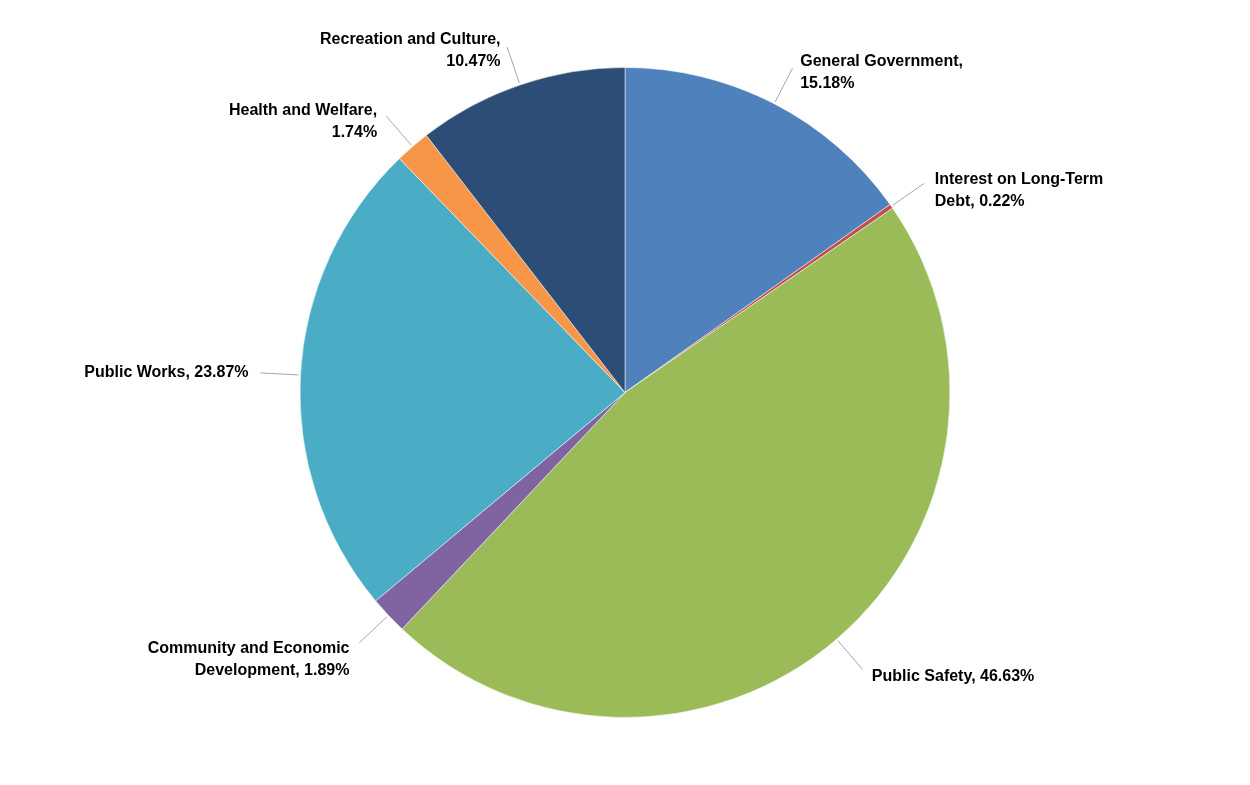  Describe the element at coordinates (953, 675) in the screenshot. I see `slice-label: Public Safety, 46.63%` at that location.